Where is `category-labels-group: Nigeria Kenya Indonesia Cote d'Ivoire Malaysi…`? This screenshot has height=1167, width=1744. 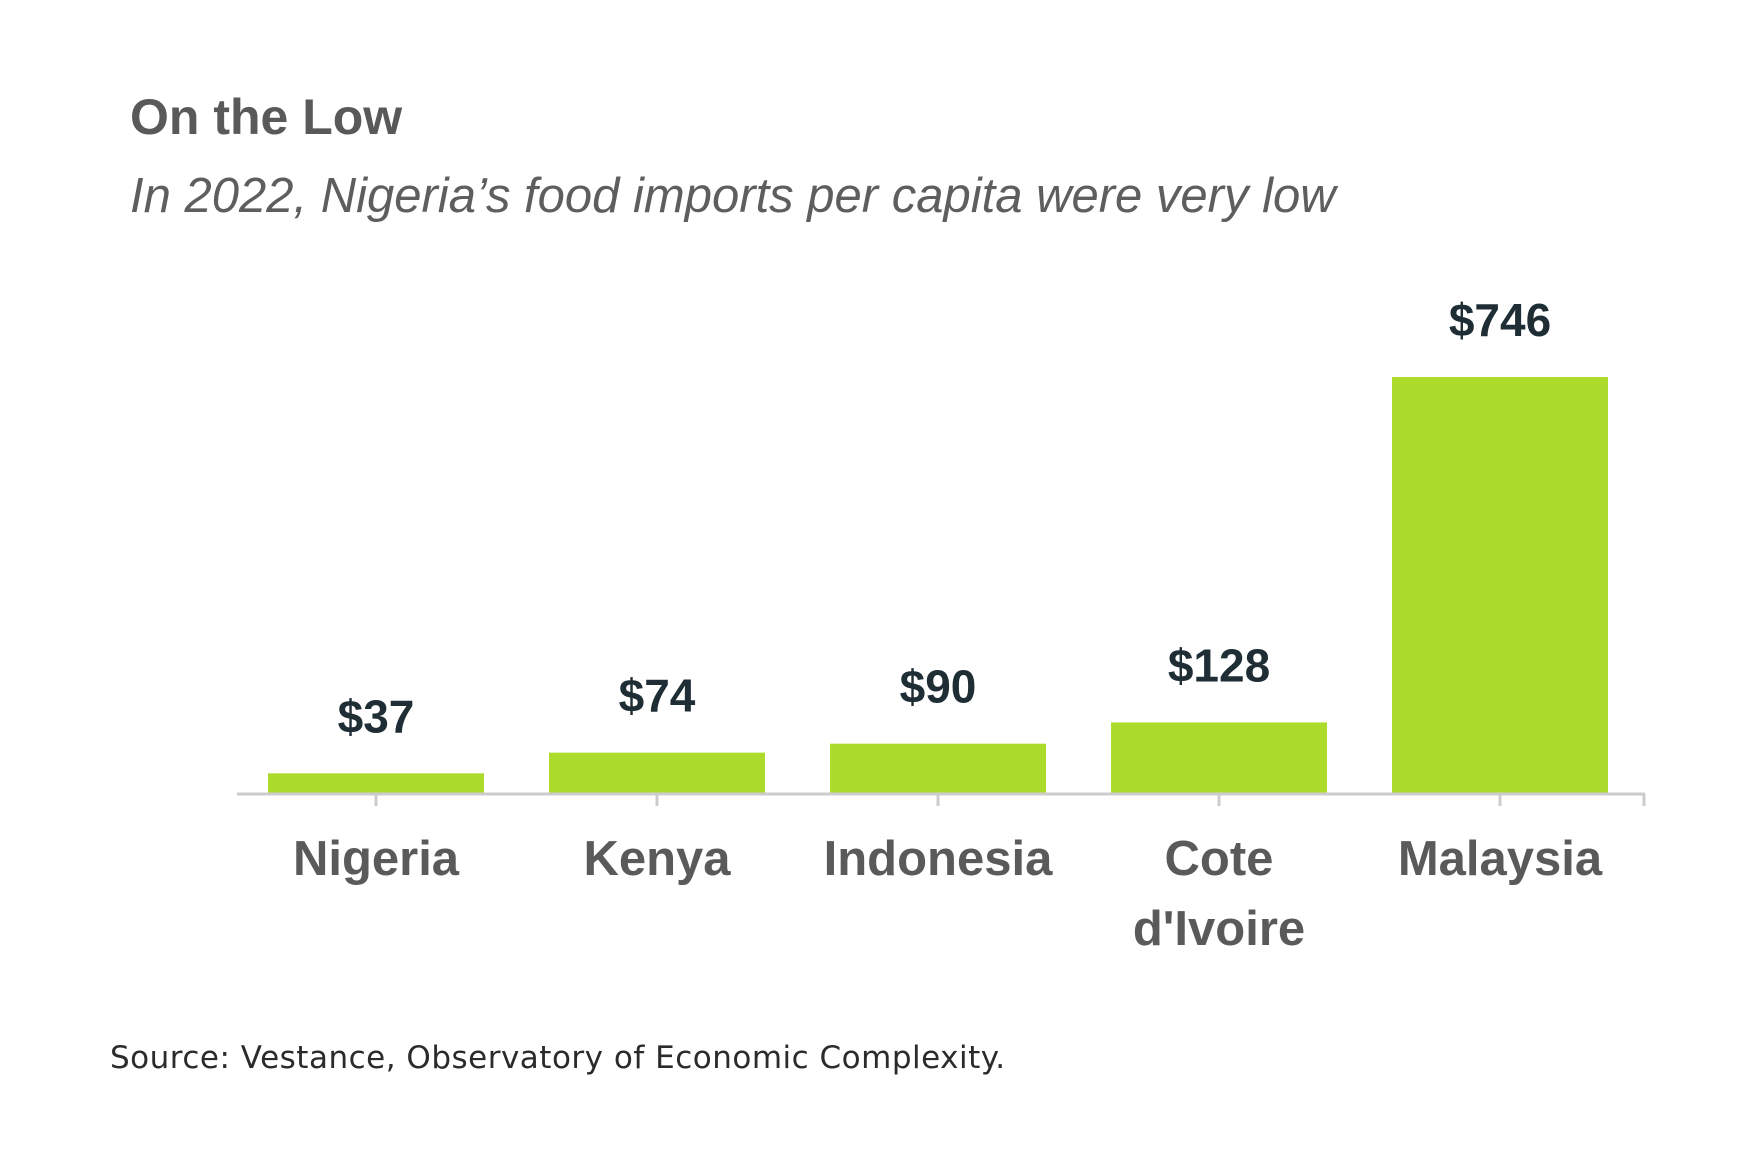 category-labels-group: Nigeria Kenya Indonesia Cote d'Ivoire Malaysi… is located at coordinates (948, 894).